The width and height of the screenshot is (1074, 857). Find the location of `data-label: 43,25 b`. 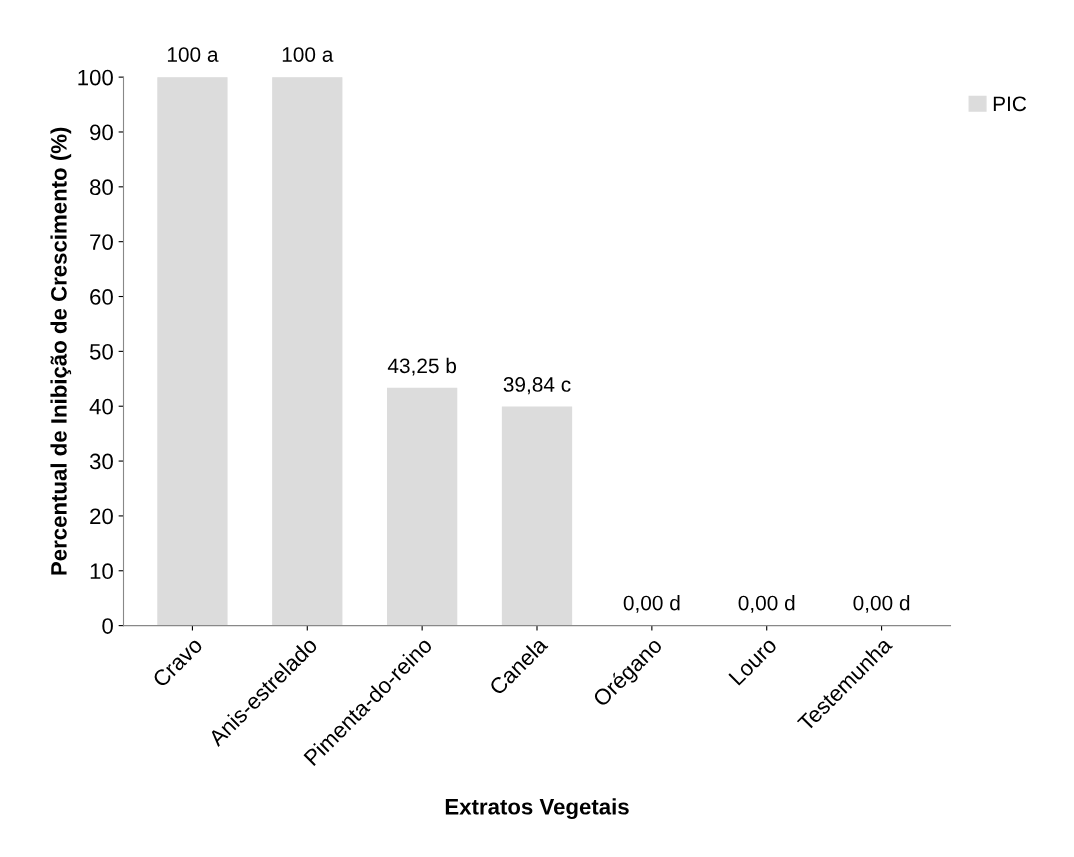

data-label: 43,25 b is located at coordinates (422, 366).